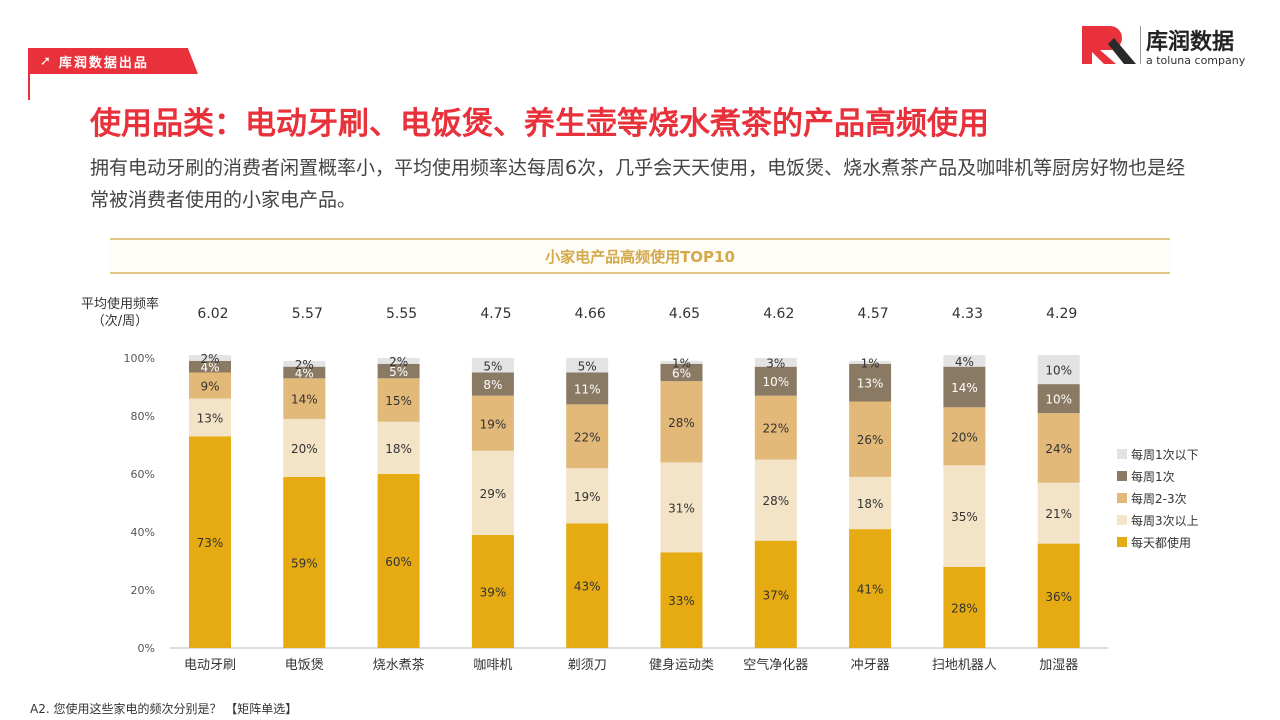  I want to click on y-tick-label: 100%, so click(139, 358).